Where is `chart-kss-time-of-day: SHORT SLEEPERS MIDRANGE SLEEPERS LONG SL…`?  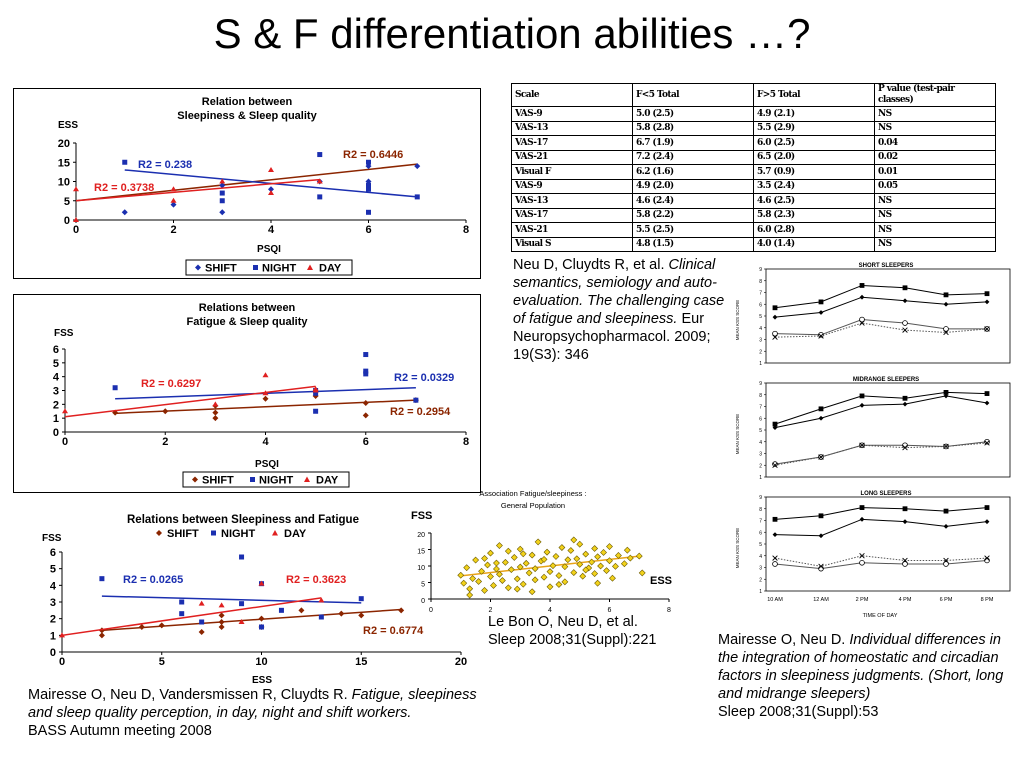
chart-kss-time-of-day: SHORT SLEEPERS MIDRANGE SLEEPERS LONG SL… is located at coordinates (873, 441).